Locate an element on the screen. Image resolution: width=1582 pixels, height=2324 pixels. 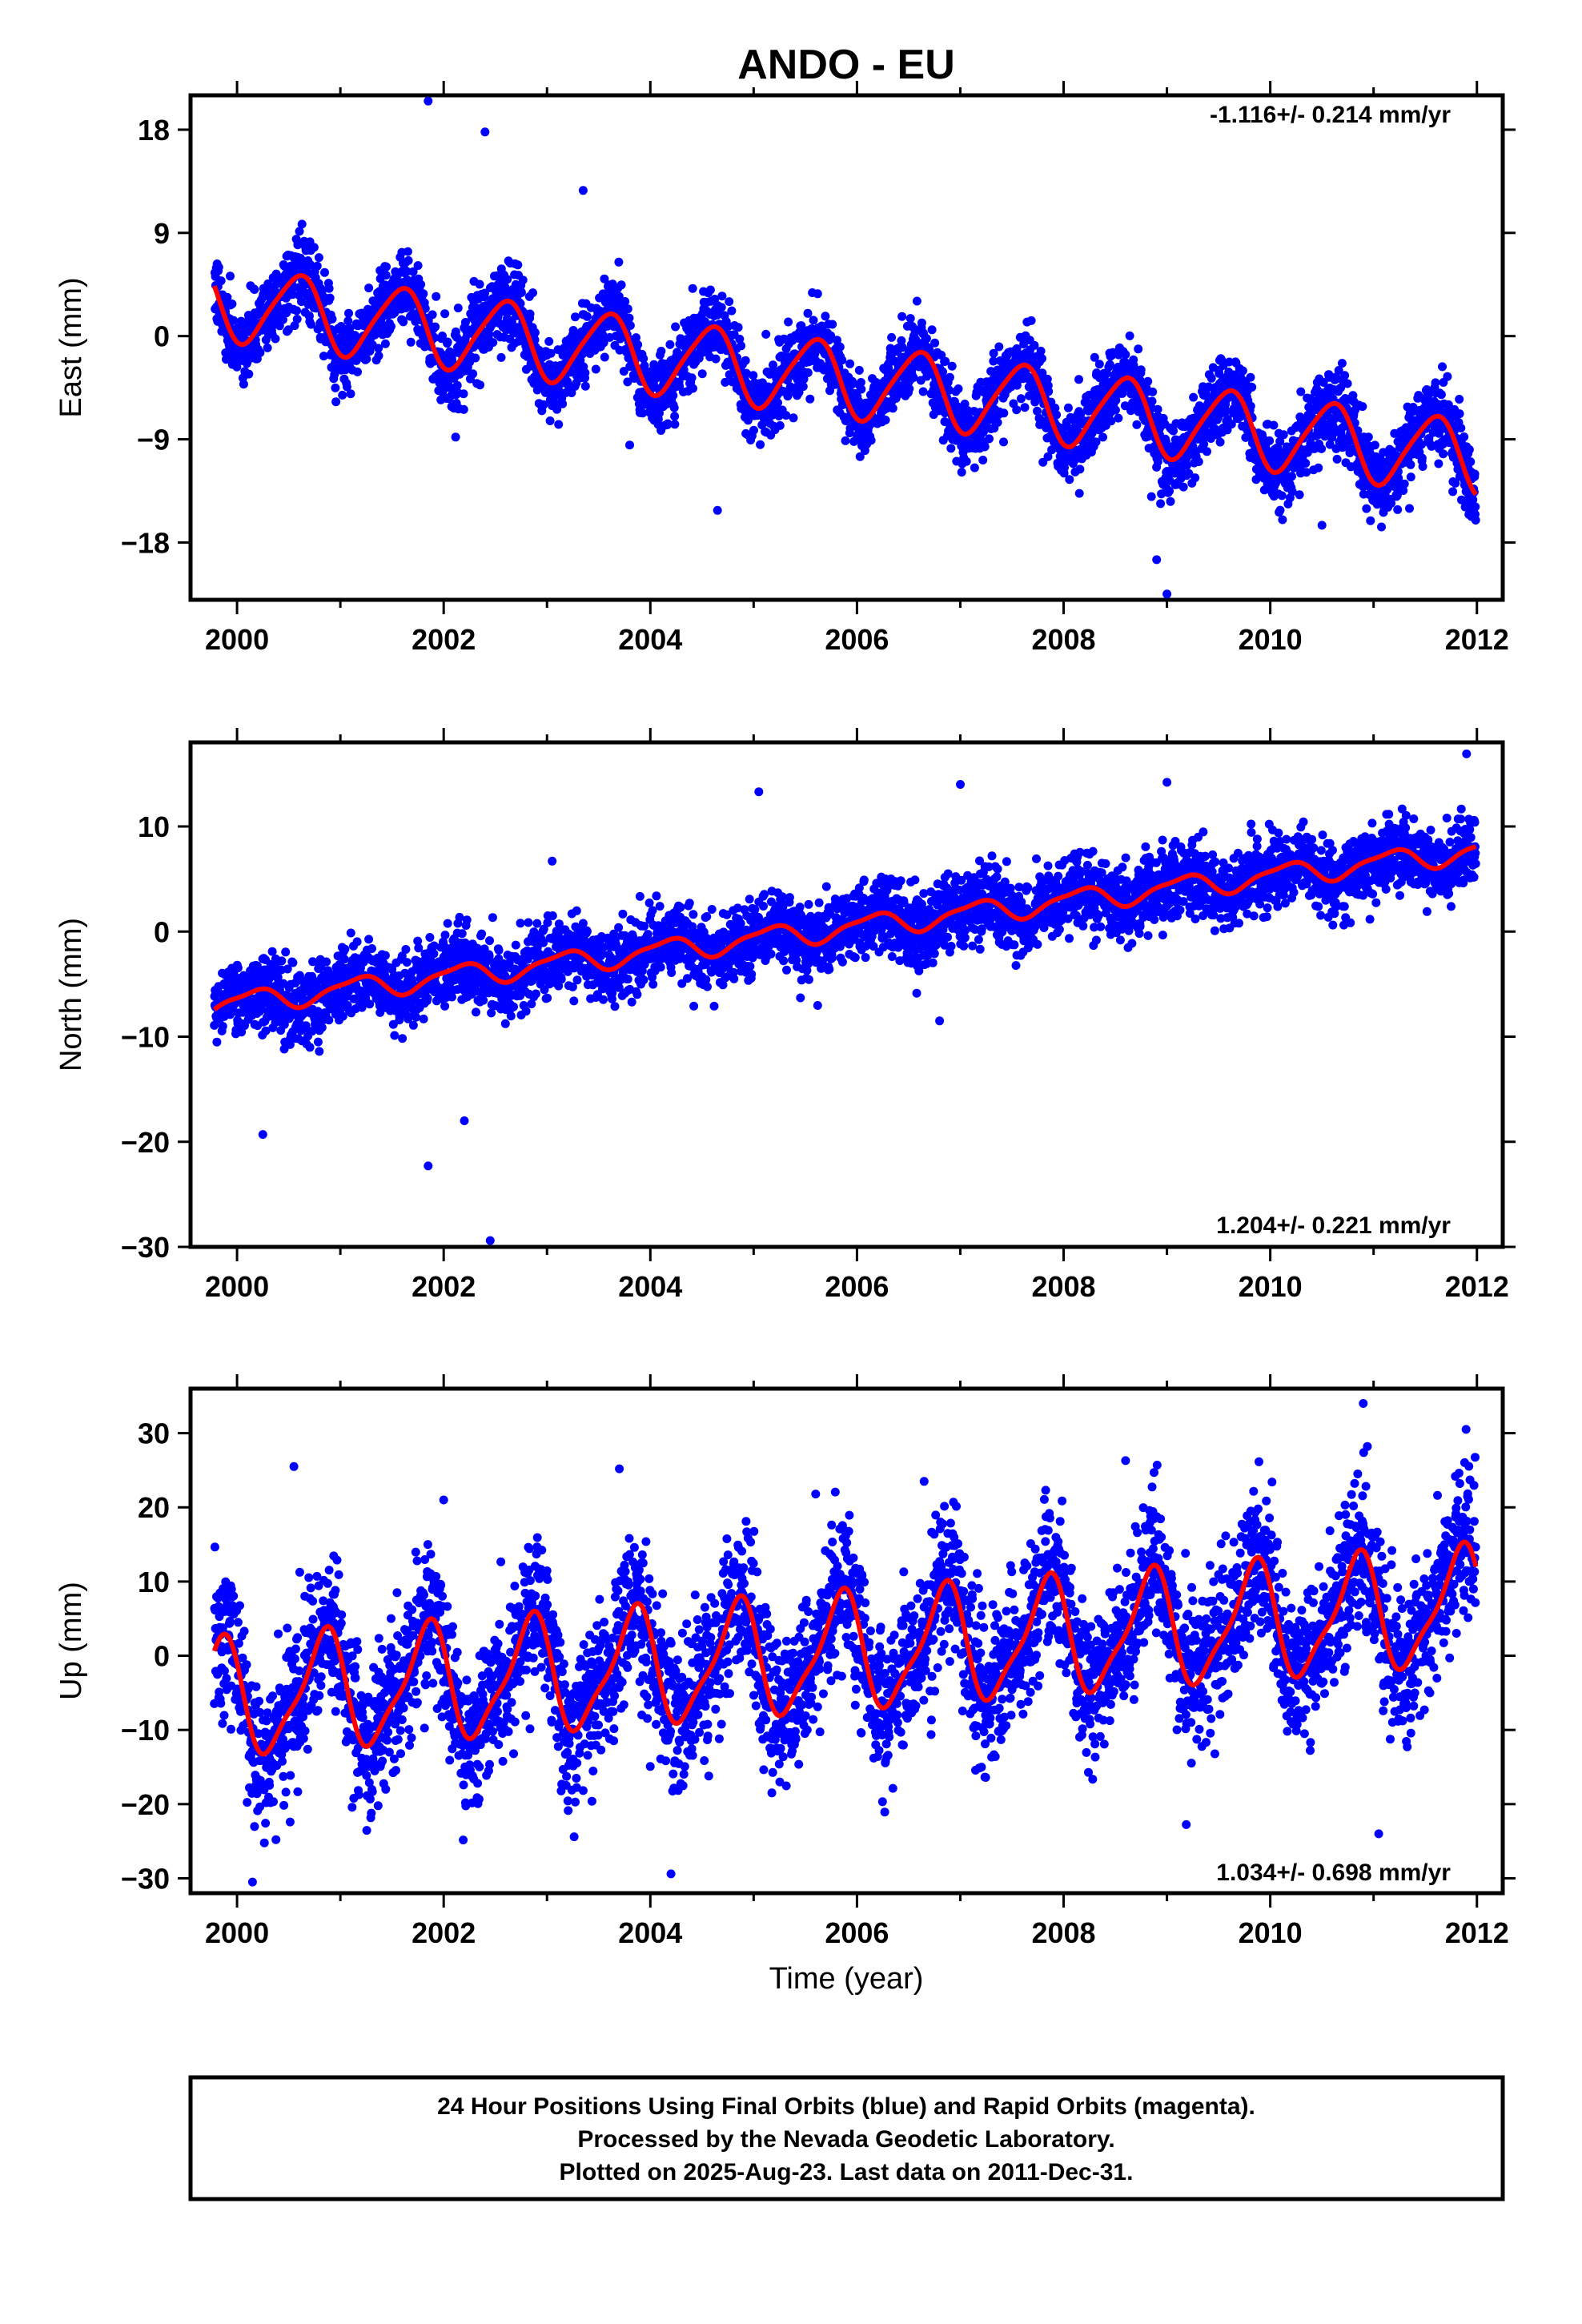
east-x-tick-label: 2004 is located at coordinates (650, 639).